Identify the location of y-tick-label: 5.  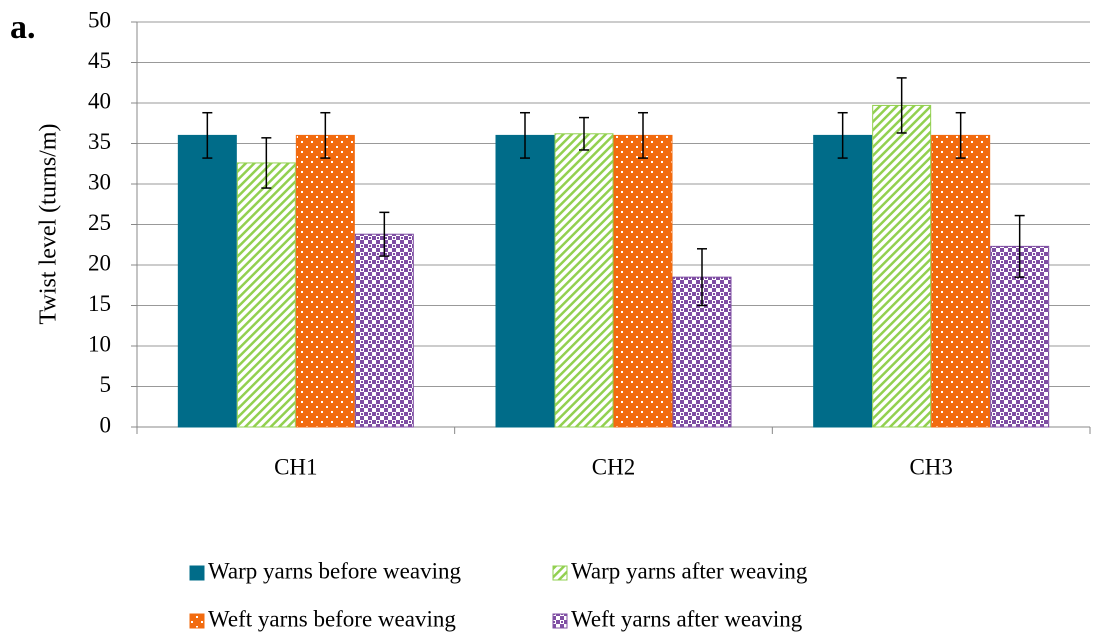
(106, 384).